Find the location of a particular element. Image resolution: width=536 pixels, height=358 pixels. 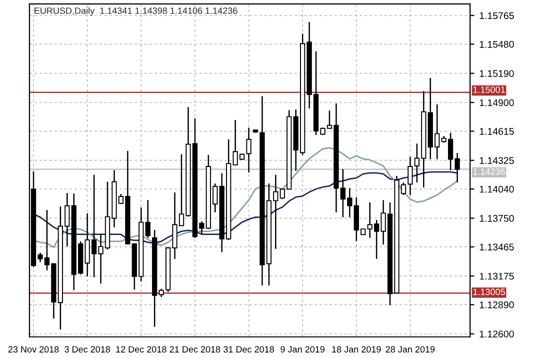

chart-title: EURUSD,Daily 1.14341 1.14398 1.14106 1.14236 is located at coordinates (136, 11).